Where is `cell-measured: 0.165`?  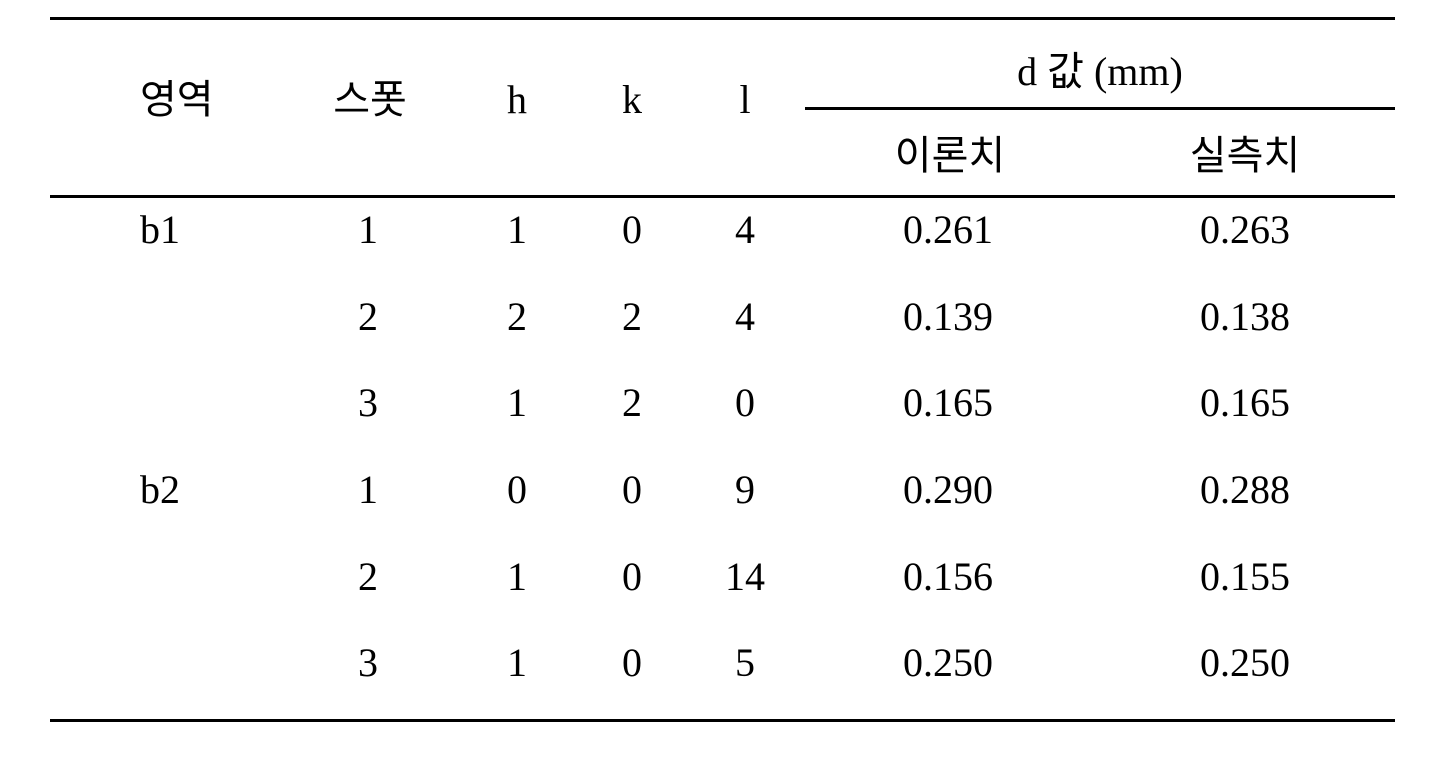
cell-measured: 0.165 is located at coordinates (1245, 403).